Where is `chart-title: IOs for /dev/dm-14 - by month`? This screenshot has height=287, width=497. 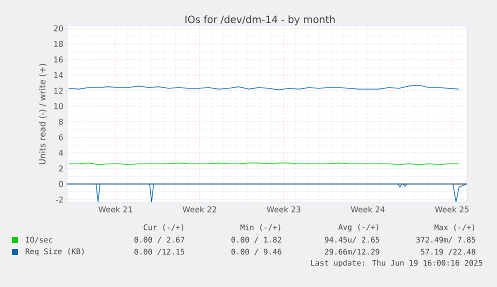
chart-title: IOs for /dev/dm-14 - by month is located at coordinates (260, 20).